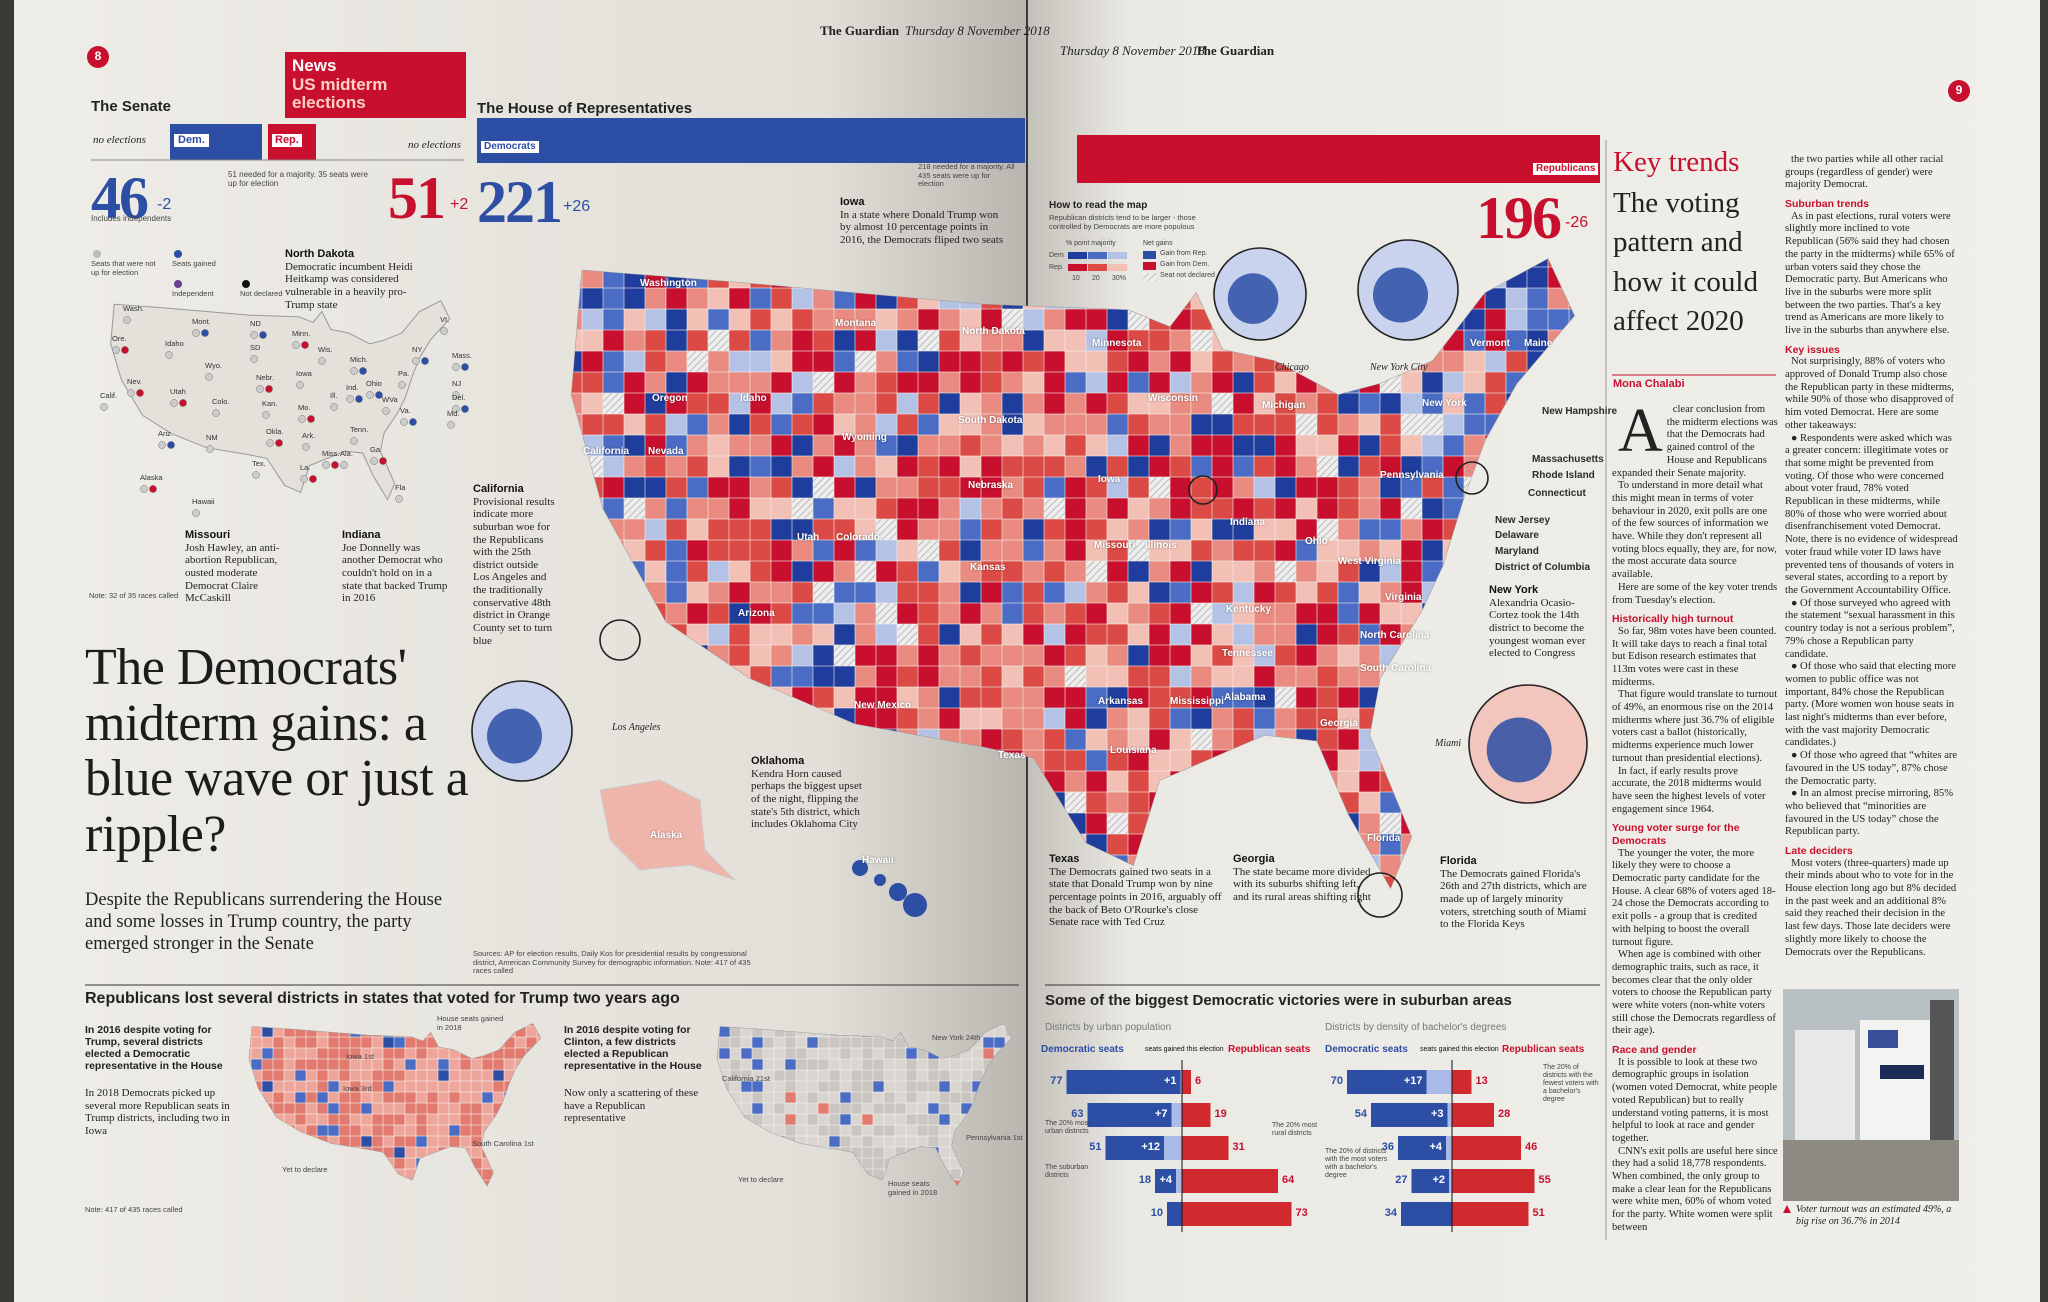 Image resolution: width=2048 pixels, height=1302 pixels. I want to click on state-label: Missouri, so click(1115, 545).